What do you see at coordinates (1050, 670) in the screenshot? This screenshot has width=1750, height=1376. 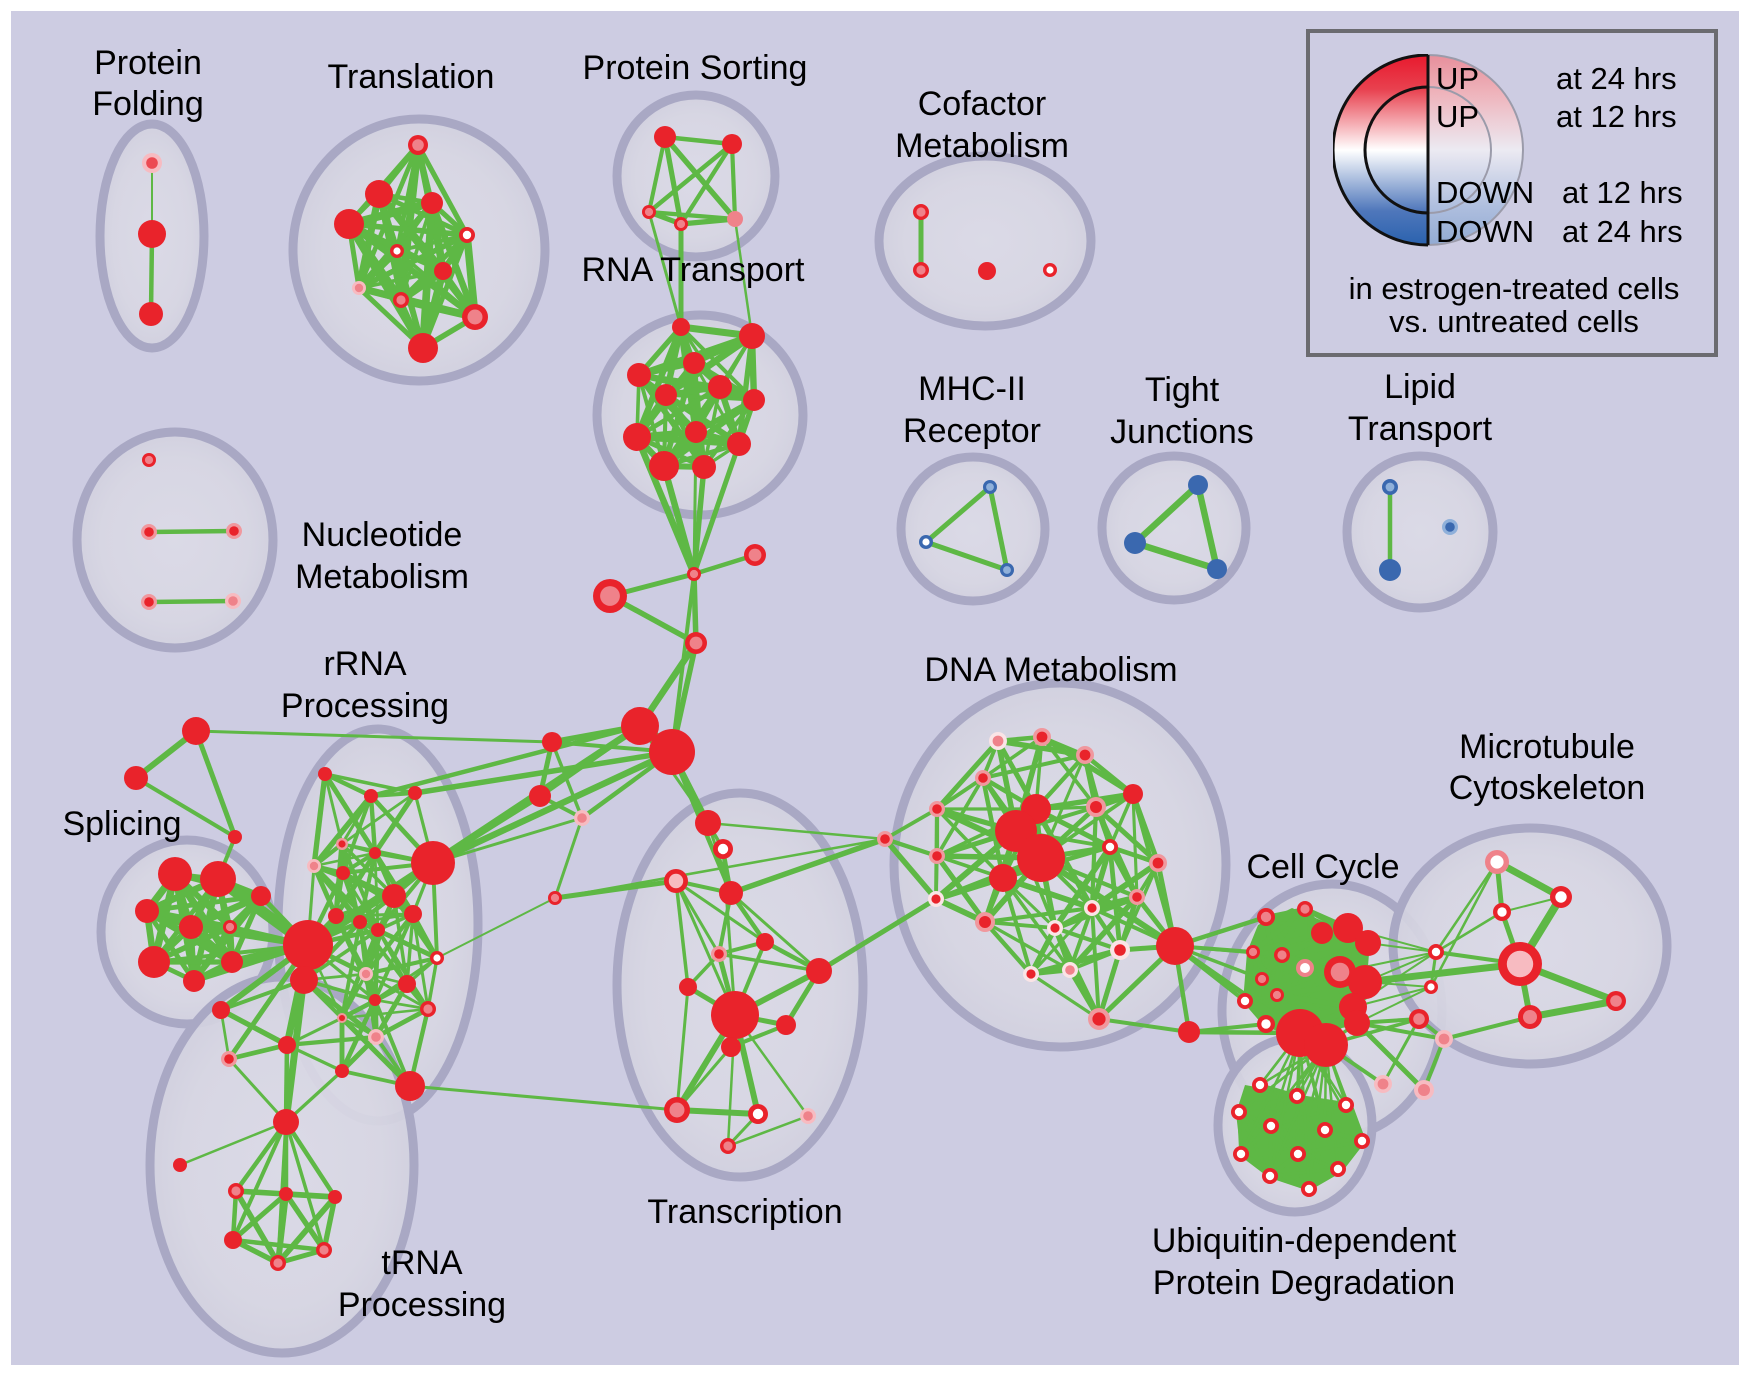 I see `svg-text: DNA Metabolism` at bounding box center [1050, 670].